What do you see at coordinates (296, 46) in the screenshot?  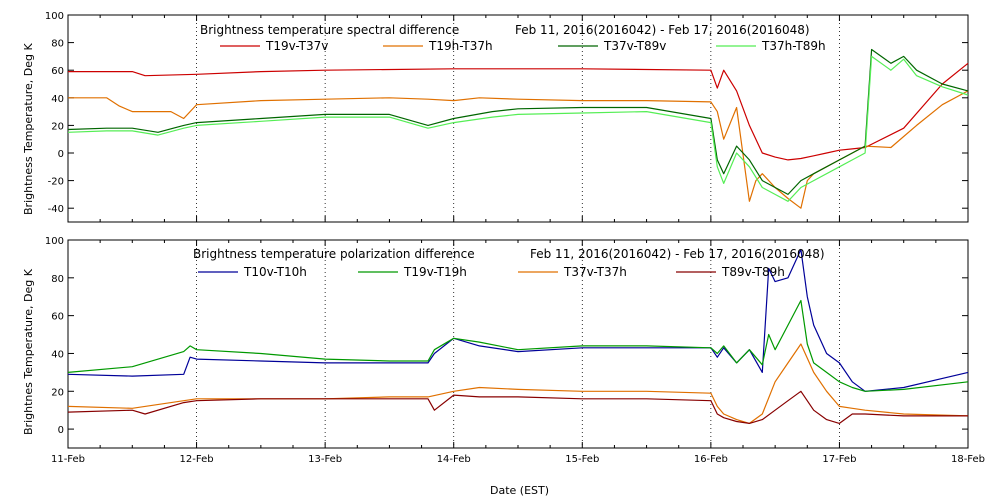 I see `legend-label: T19v-T37v` at bounding box center [296, 46].